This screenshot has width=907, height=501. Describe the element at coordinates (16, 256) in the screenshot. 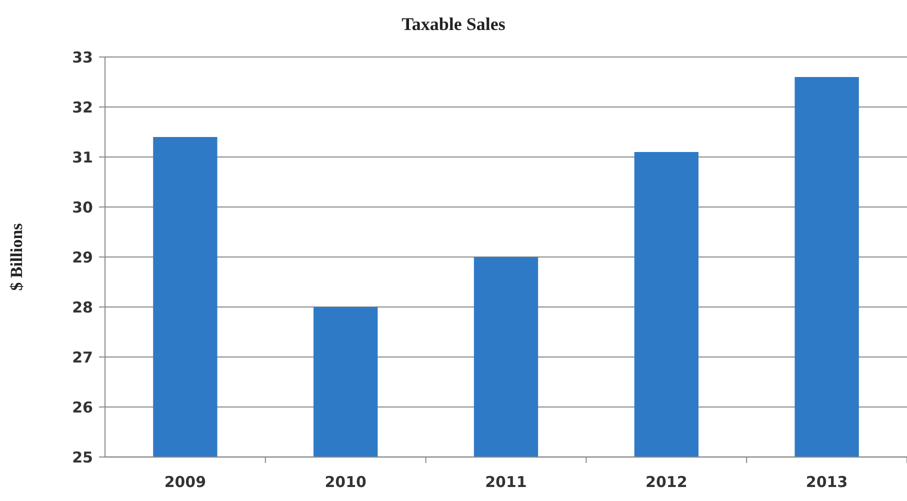

I see `y-axis-title: $ Billions` at that location.